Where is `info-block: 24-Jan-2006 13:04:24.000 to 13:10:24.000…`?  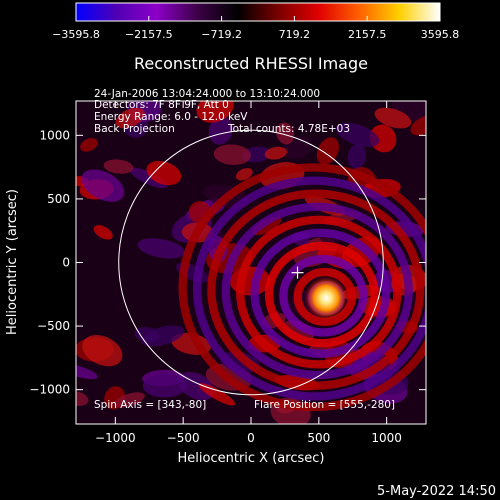
info-block: 24-Jan-2006 13:04:24.000 to 13:10:24.000… is located at coordinates (222, 111).